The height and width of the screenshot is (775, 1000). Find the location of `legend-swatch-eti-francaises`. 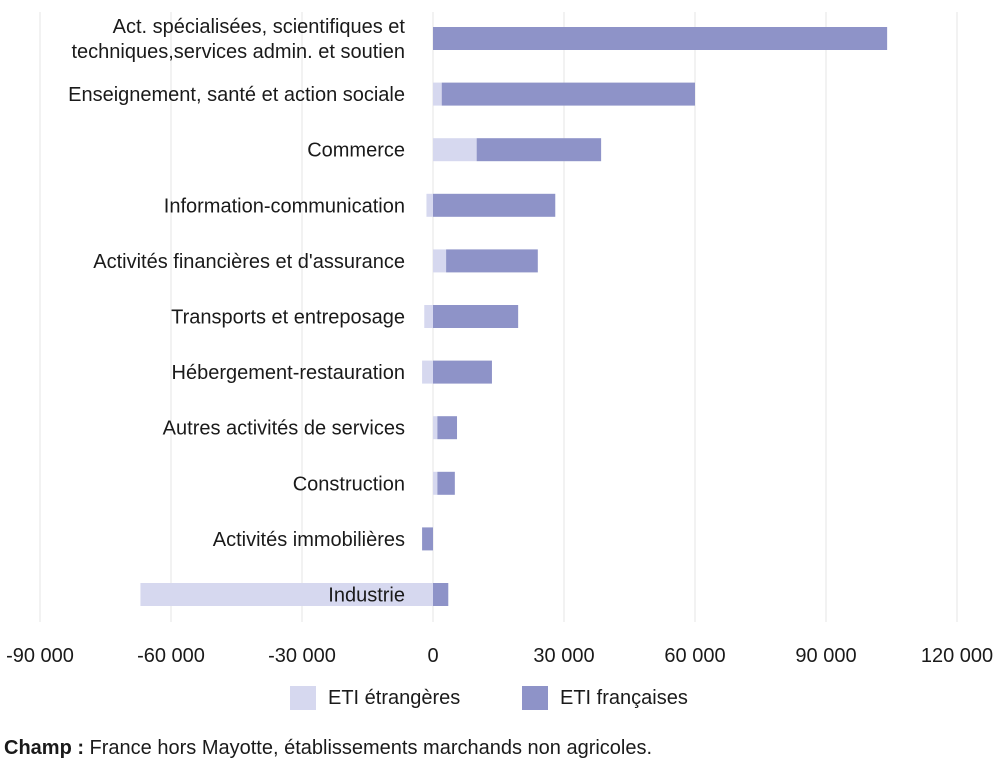

legend-swatch-eti-francaises is located at coordinates (535, 698).